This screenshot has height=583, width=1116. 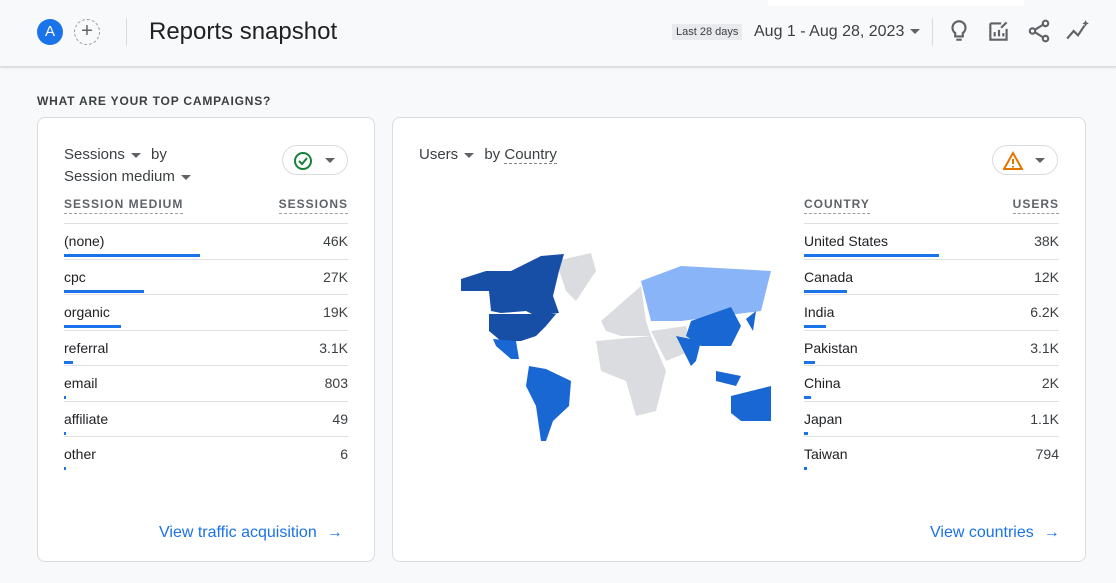 I want to click on warning-icon, so click(x=1013, y=160).